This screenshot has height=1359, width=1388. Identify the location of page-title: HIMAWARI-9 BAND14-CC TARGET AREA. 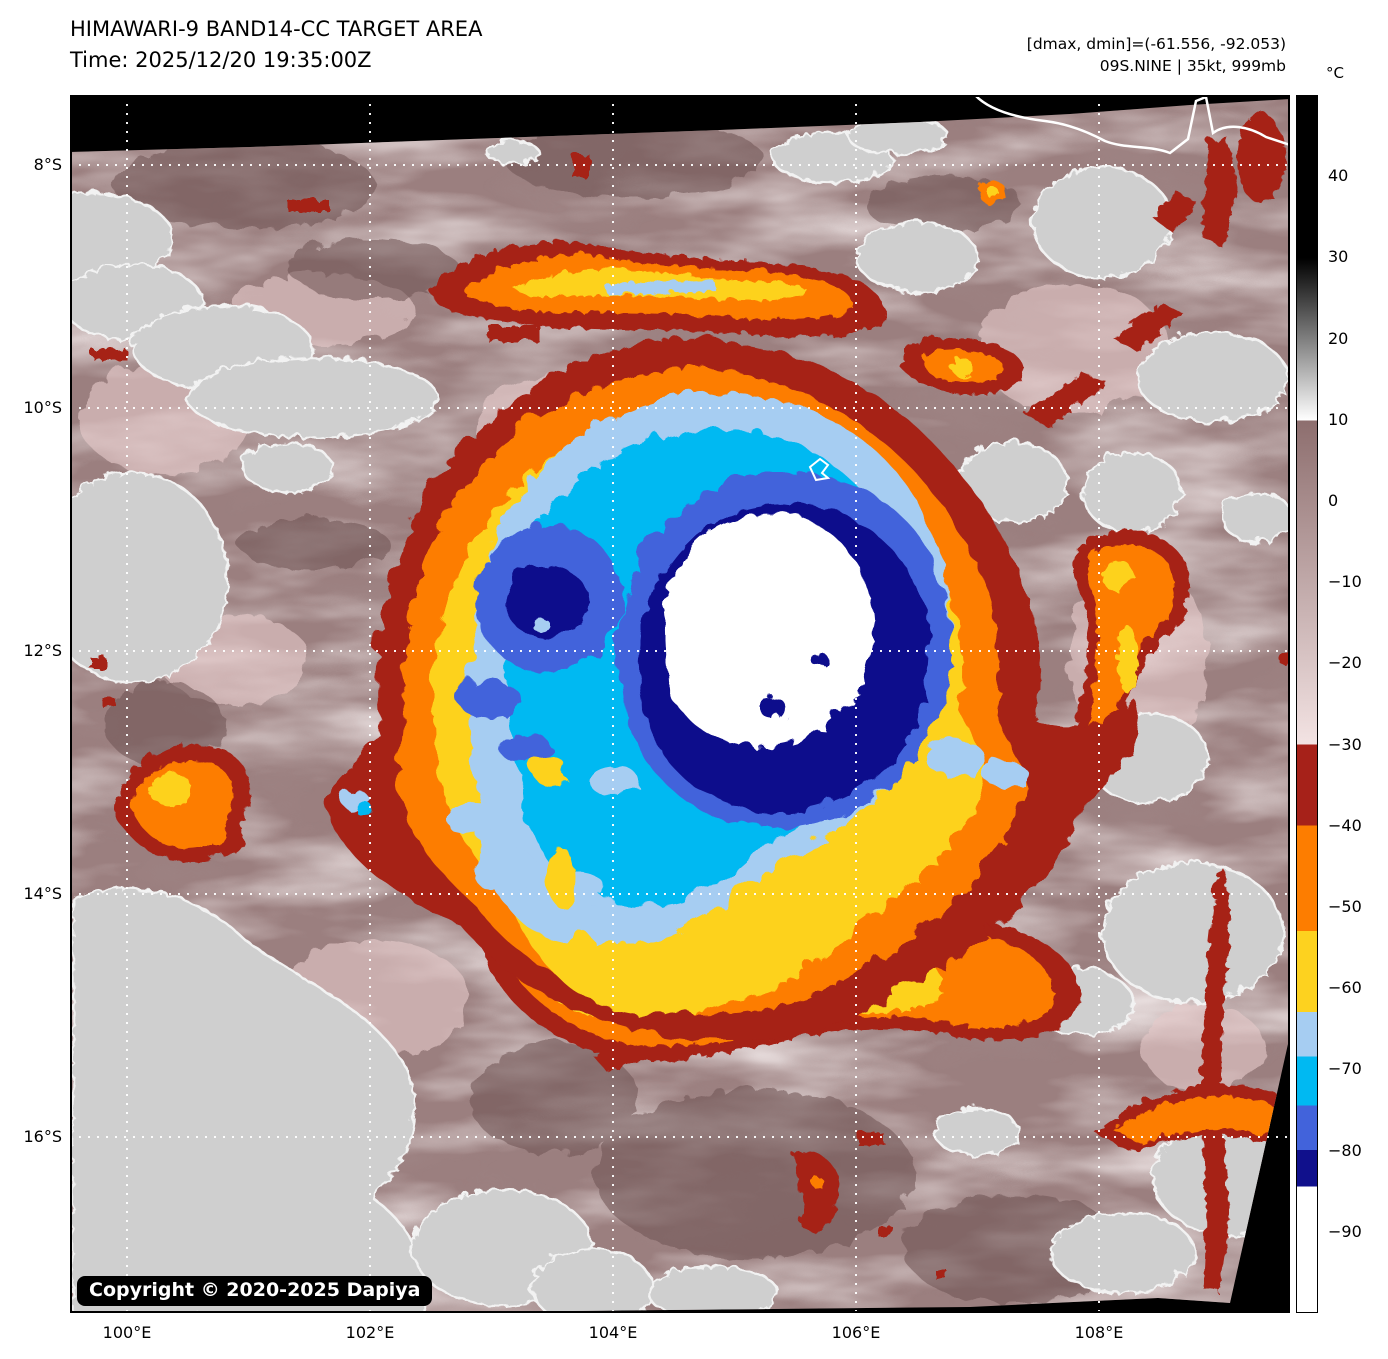
(276, 29).